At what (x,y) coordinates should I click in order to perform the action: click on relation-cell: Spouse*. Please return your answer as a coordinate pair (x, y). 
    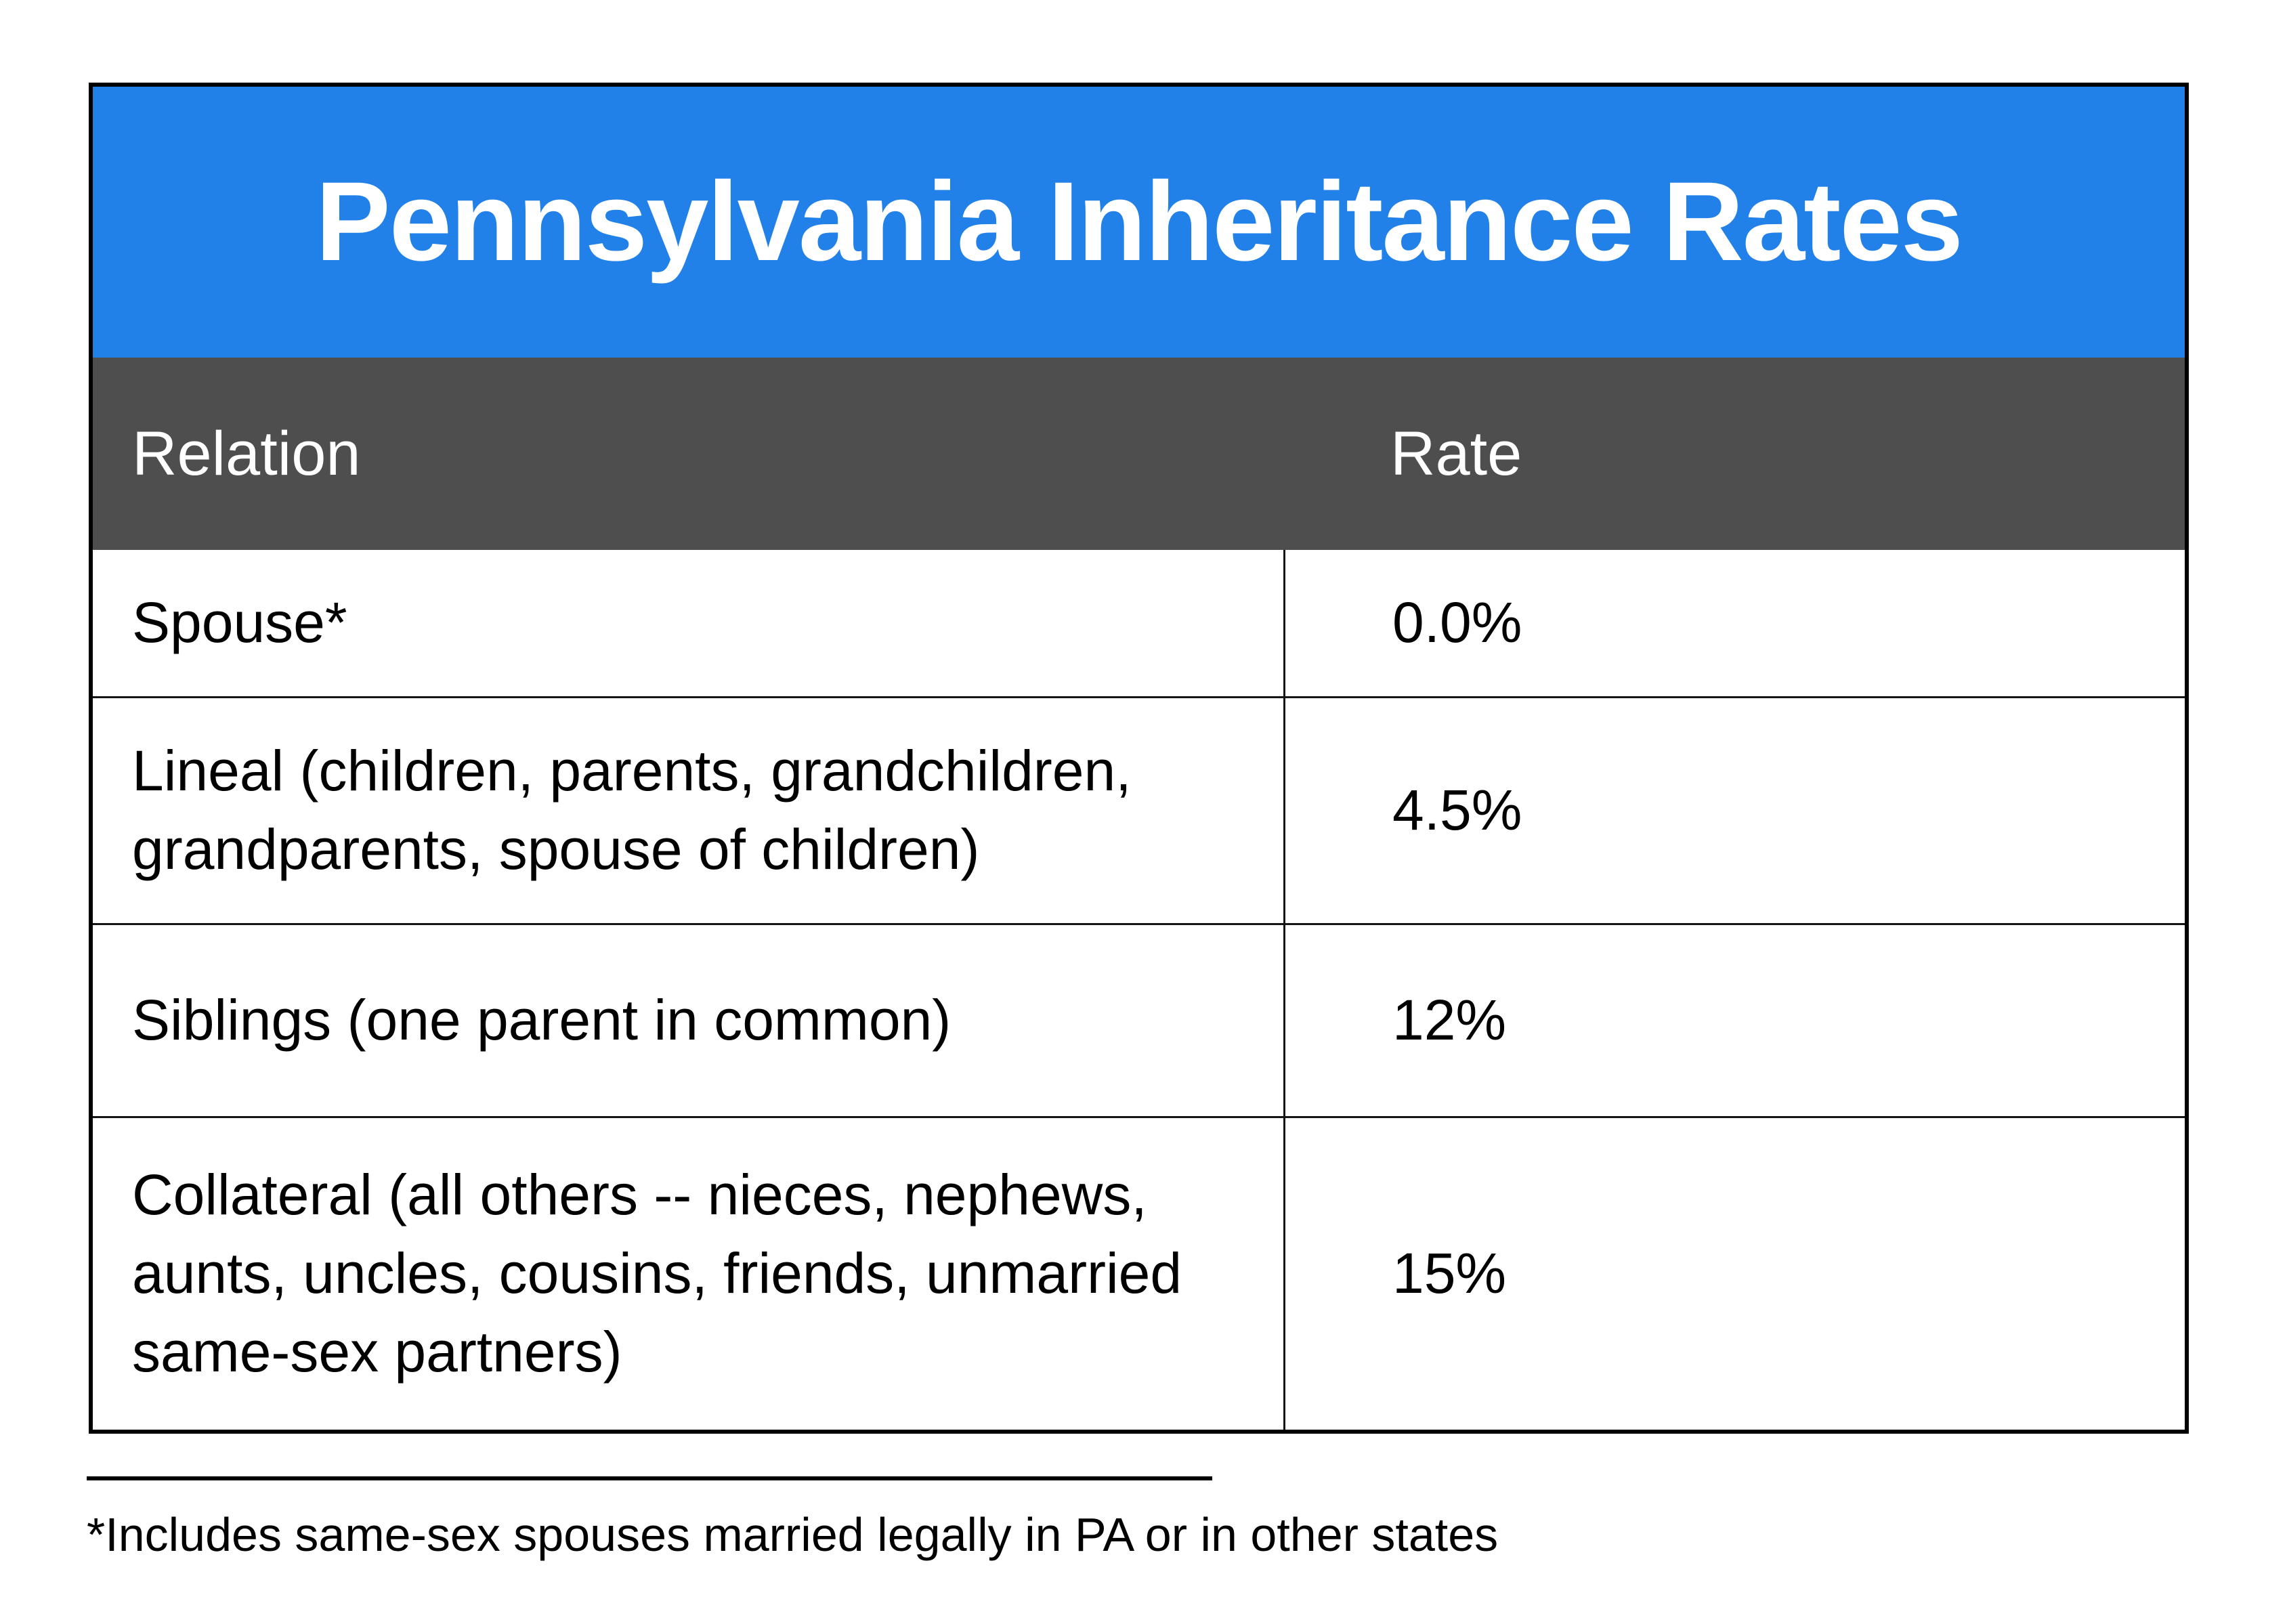
    Looking at the image, I should click on (239, 623).